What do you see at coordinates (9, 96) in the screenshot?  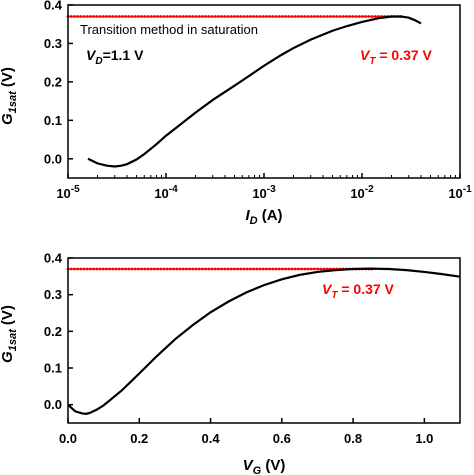 I see `top-y-axis-label: G1sat (V)` at bounding box center [9, 96].